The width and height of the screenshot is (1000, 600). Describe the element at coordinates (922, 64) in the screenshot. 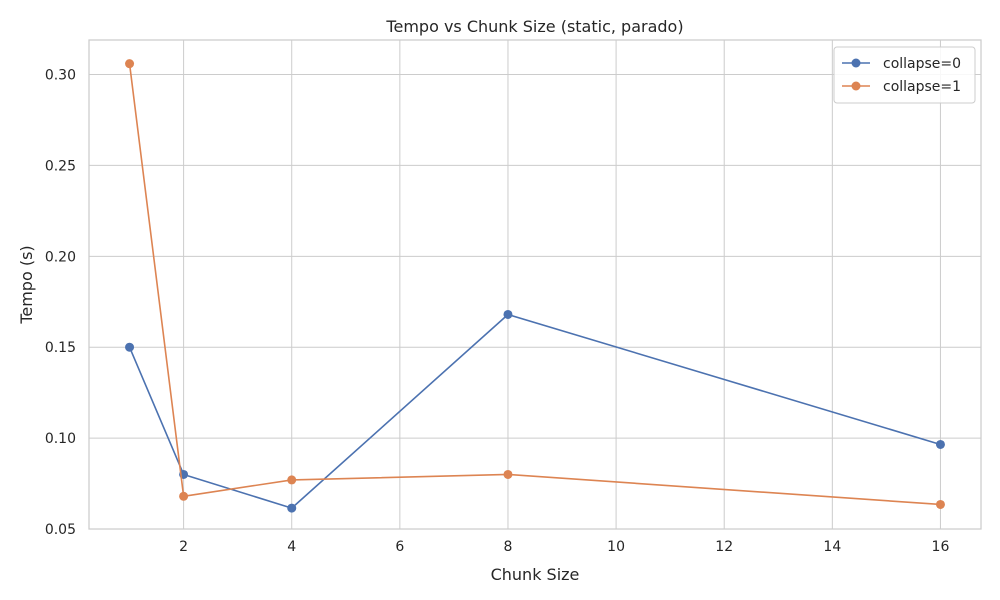

I see `legend-label: collapse=0` at that location.